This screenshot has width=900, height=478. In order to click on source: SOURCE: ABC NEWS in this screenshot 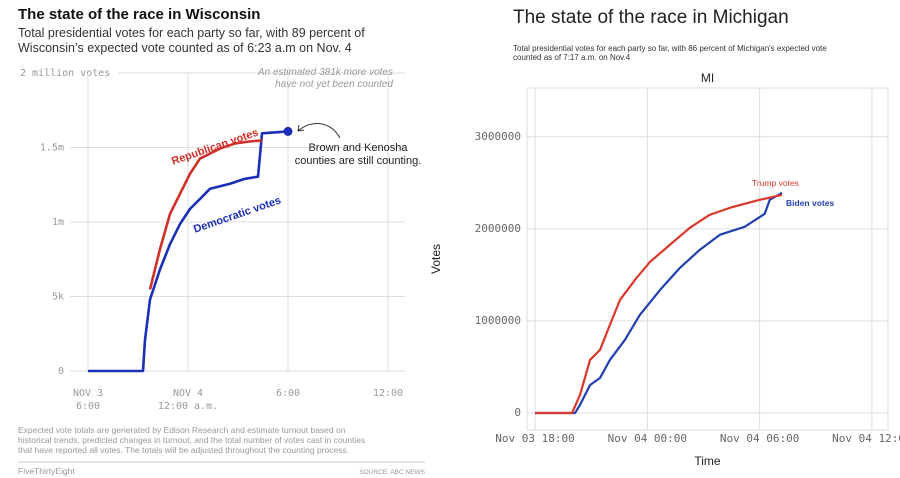, I will do `click(392, 472)`.